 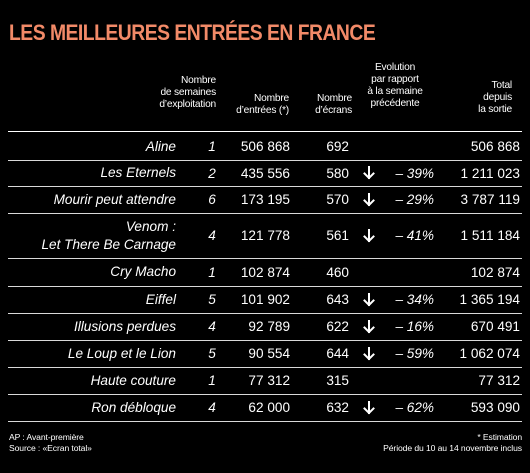 I want to click on film-title-line: Le Loup et le Lion, so click(x=121, y=353).